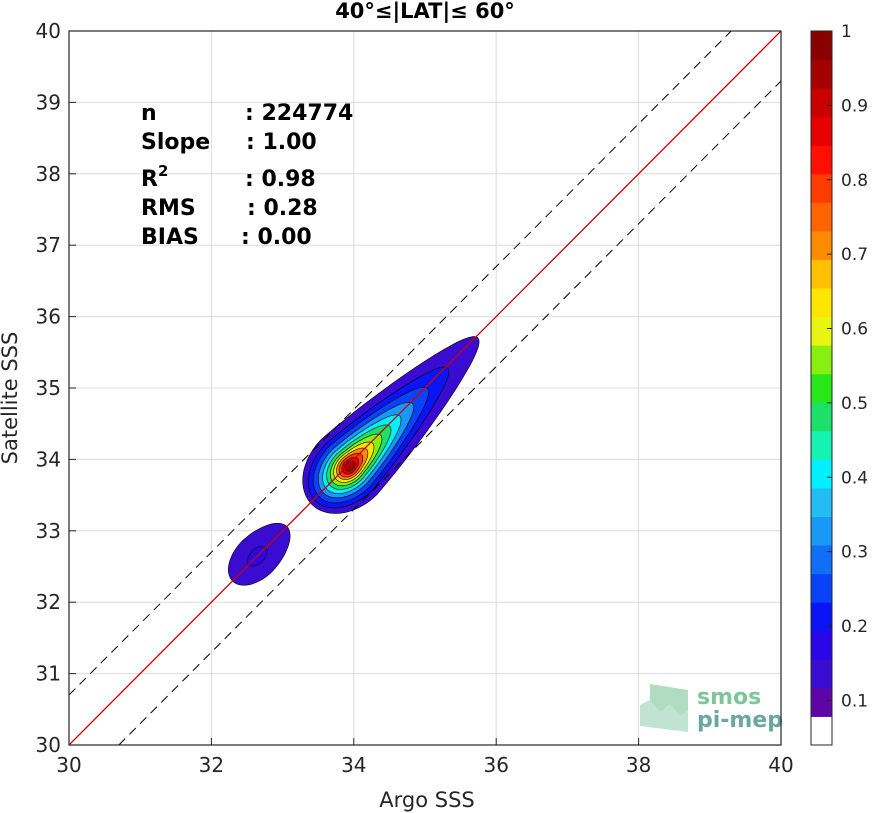  What do you see at coordinates (854, 701) in the screenshot?
I see `colorbar-tick-label: 0.1` at bounding box center [854, 701].